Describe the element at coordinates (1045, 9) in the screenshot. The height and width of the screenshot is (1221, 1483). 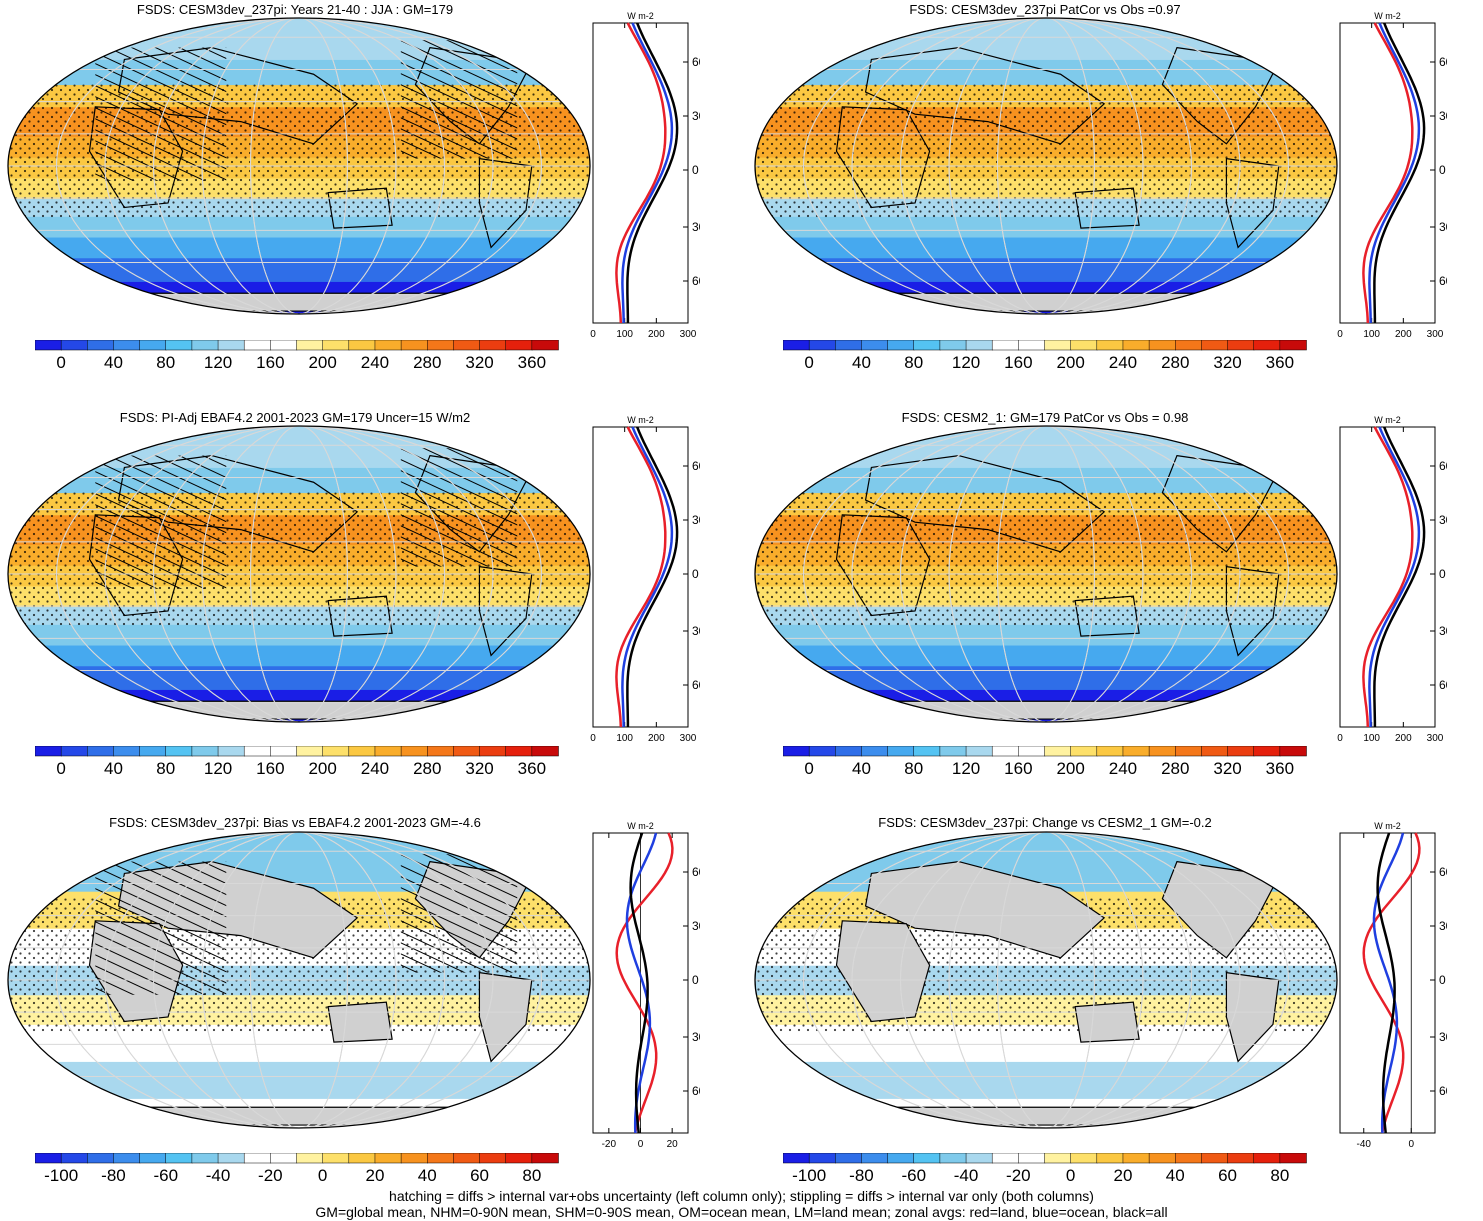
I see `panel-title: FSDS: CESM3dev_237pi PatCor vs Obs =0.97` at that location.